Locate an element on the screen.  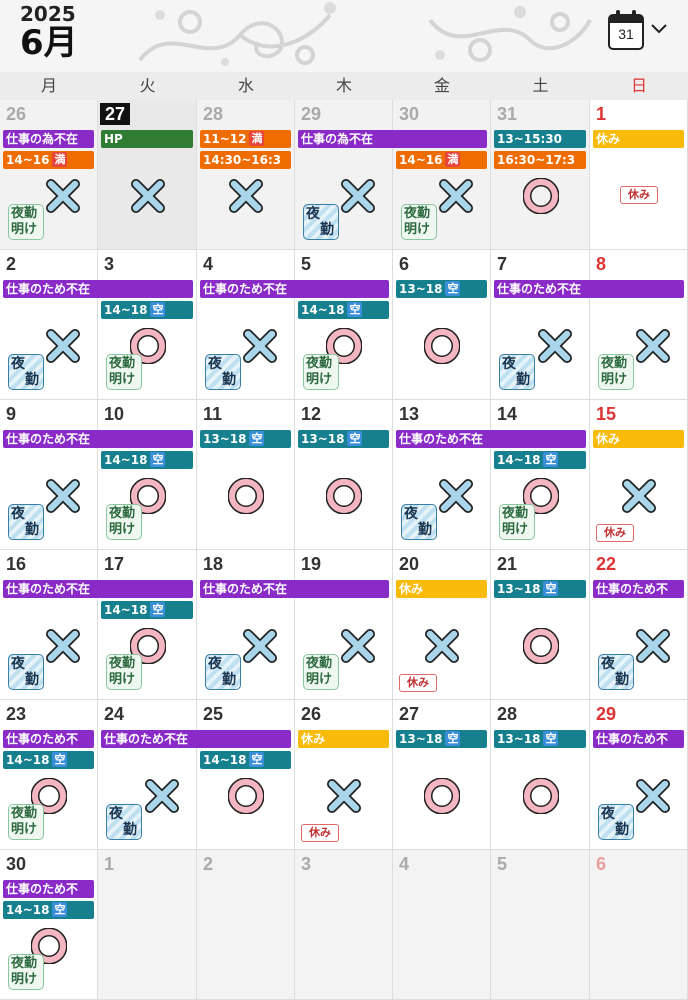
calendar-view-button: 31 is located at coordinates (637, 32).